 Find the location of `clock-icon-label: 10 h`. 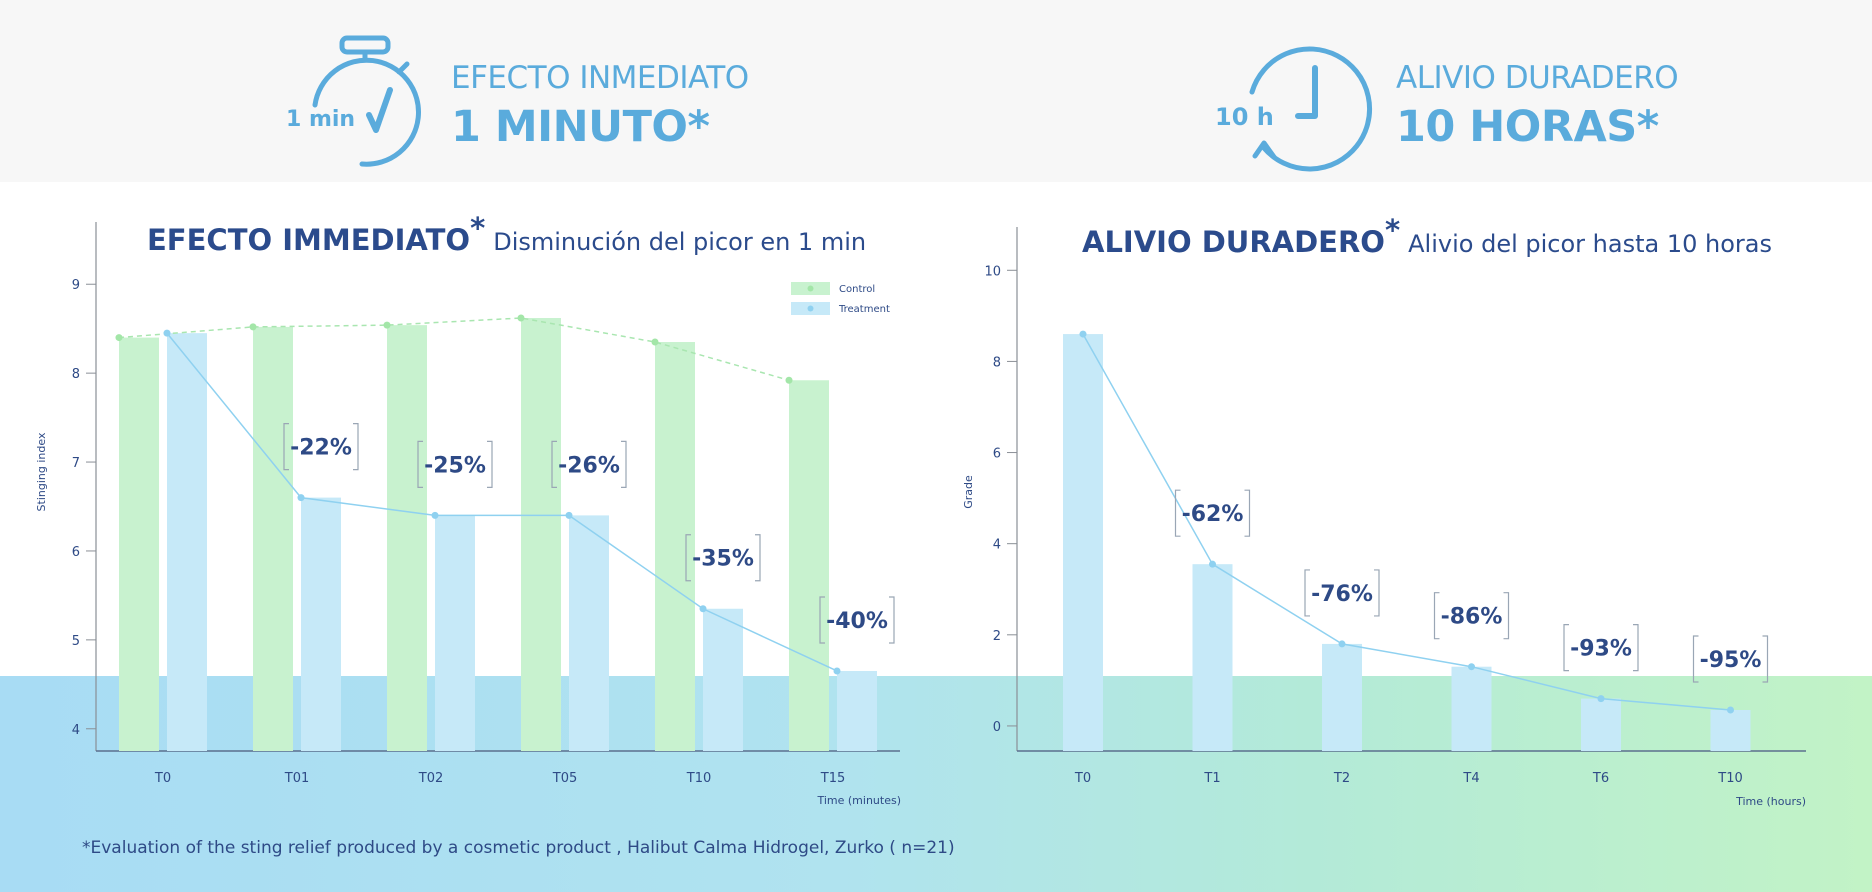

clock-icon-label: 10 h is located at coordinates (1244, 117).